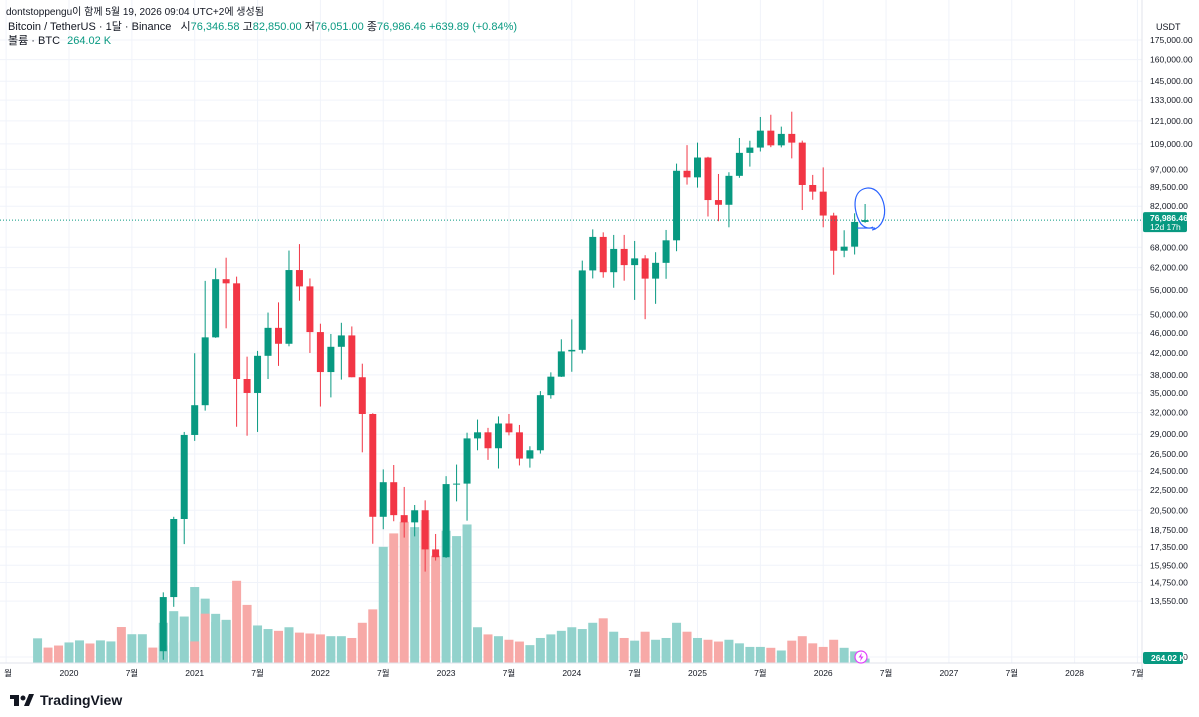 Image resolution: width=1199 pixels, height=717 pixels. Describe the element at coordinates (1171, 40) in the screenshot. I see `price-axis-label: 175,000.00` at that location.